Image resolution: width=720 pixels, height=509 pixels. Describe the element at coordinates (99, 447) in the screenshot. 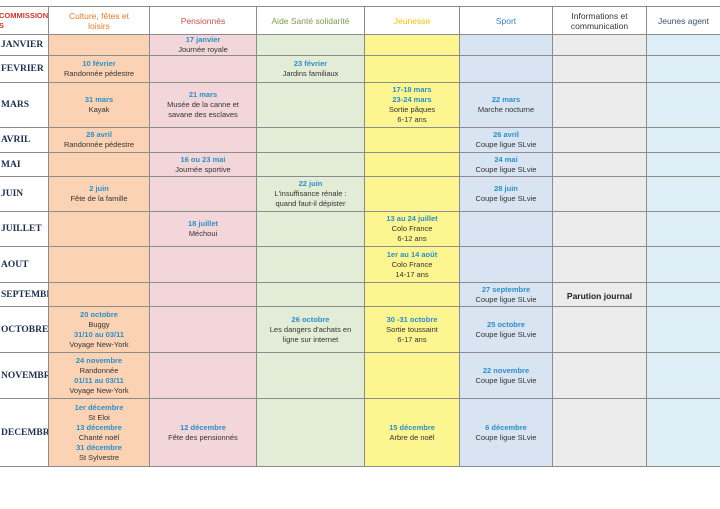

I see `event-date: 31 décembre` at that location.